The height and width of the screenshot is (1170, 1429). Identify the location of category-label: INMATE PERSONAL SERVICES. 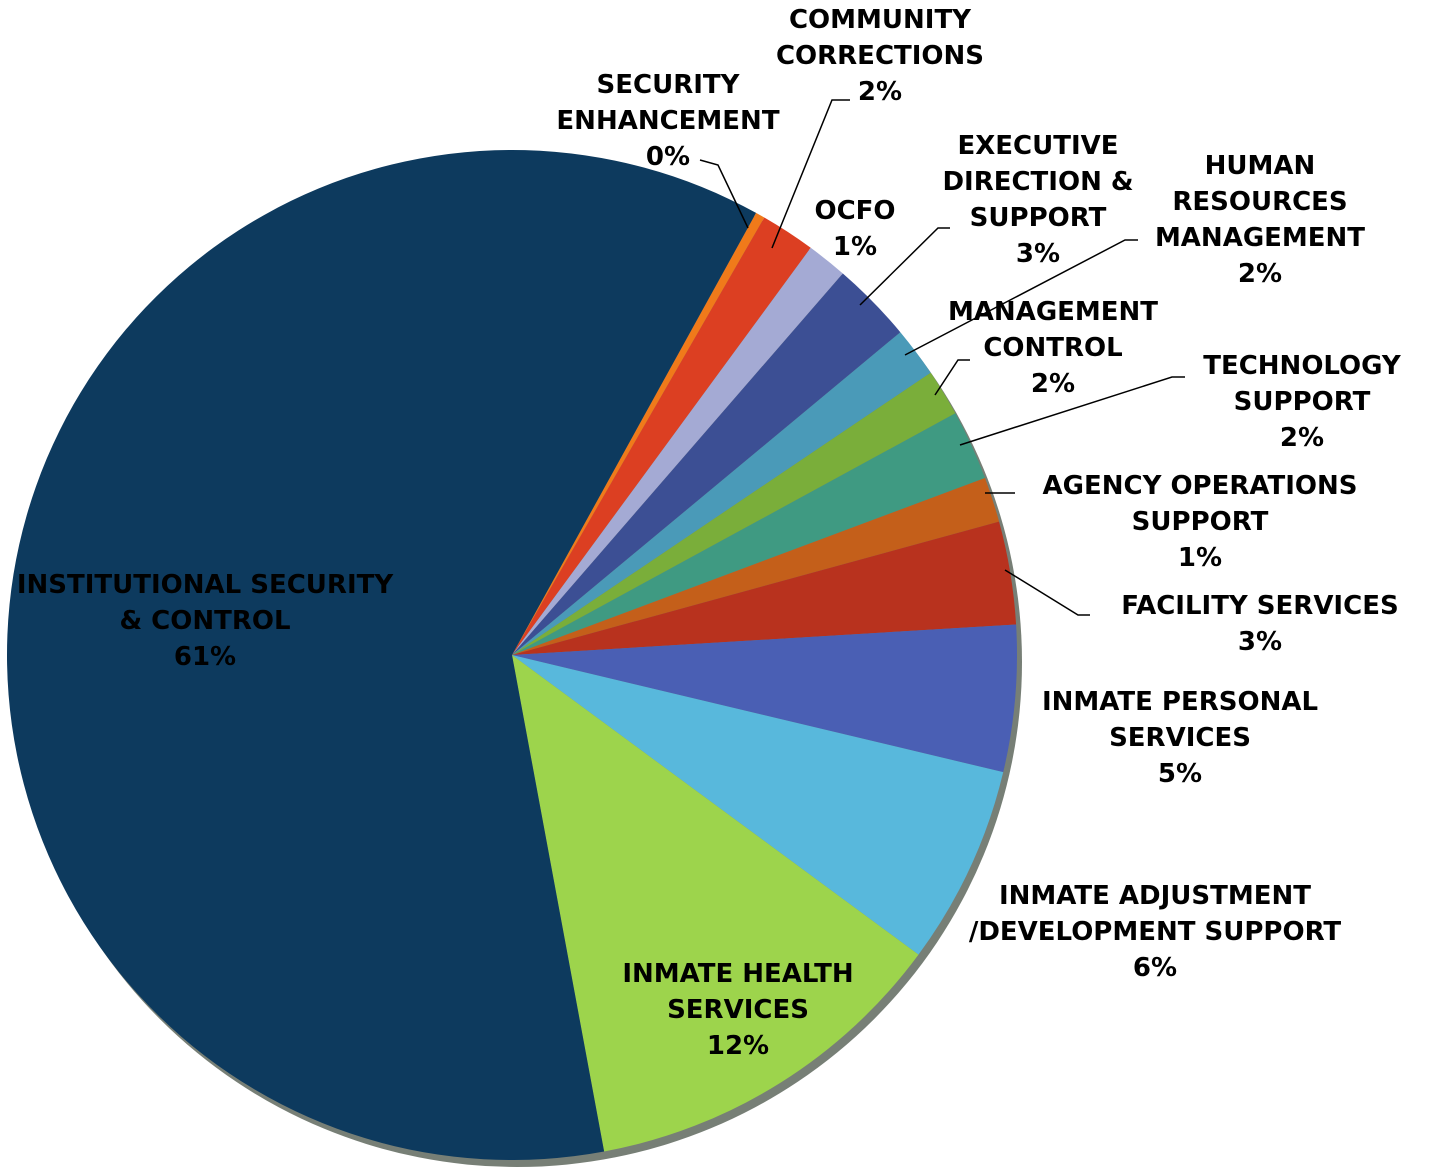
(1180, 720).